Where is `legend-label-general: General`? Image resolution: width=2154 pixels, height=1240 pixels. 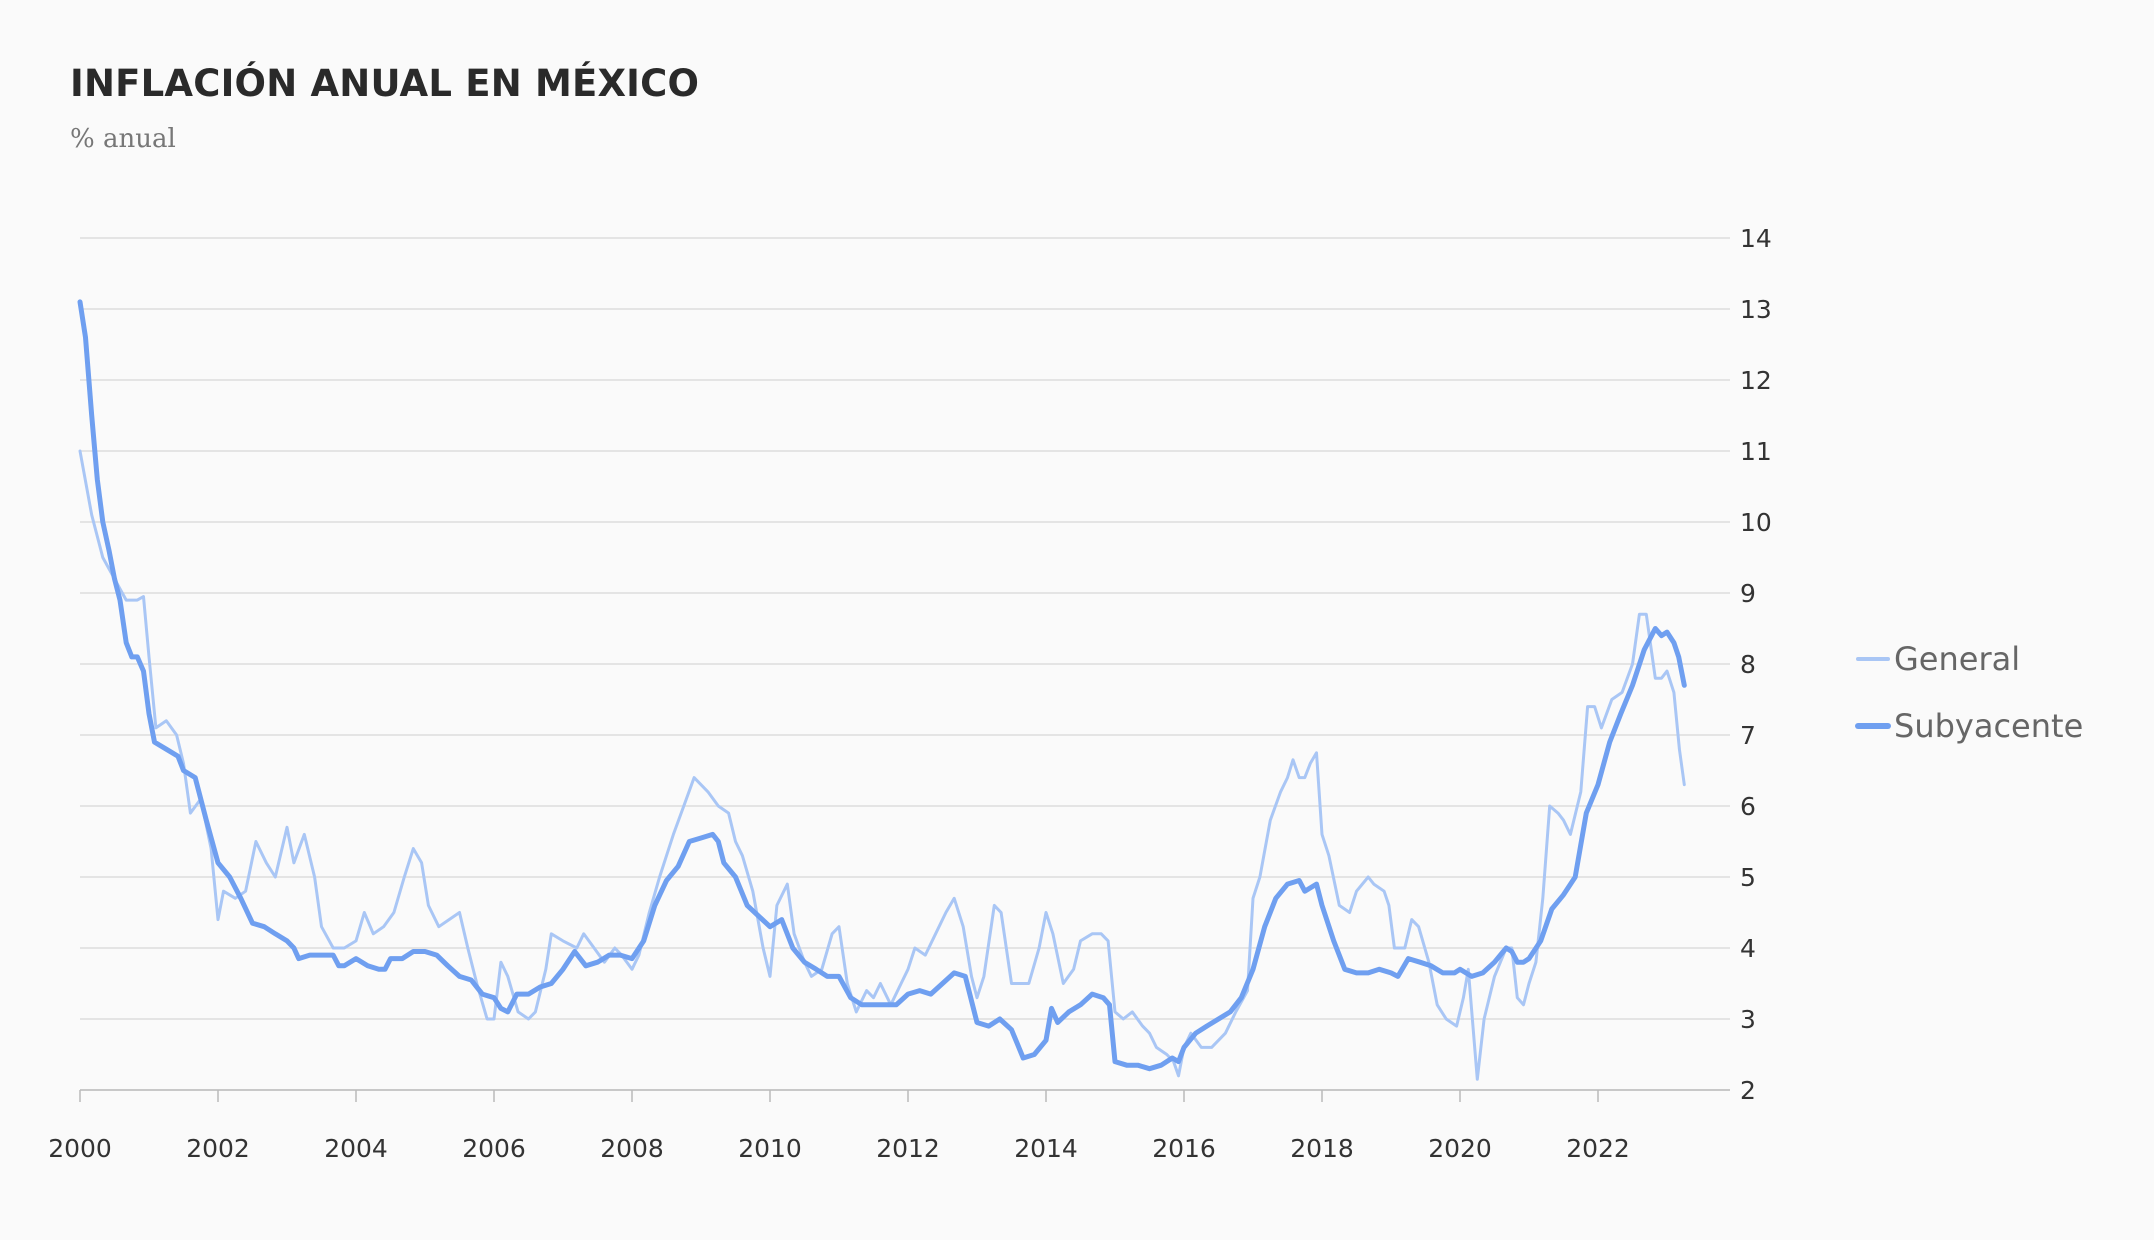 legend-label-general: General is located at coordinates (1957, 659).